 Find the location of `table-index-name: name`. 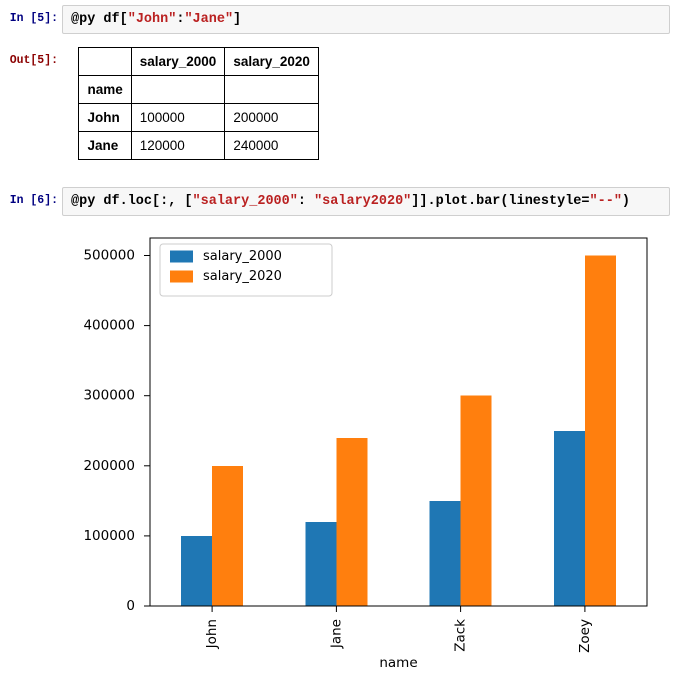

table-index-name: name is located at coordinates (105, 89).